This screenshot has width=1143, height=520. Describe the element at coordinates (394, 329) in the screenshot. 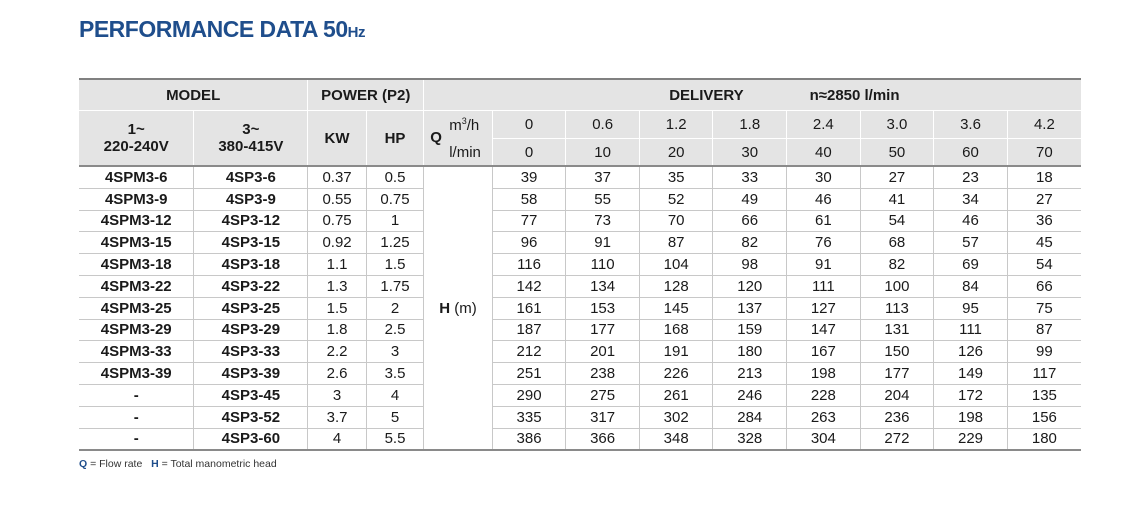

I see `power-hp: 2.5` at that location.